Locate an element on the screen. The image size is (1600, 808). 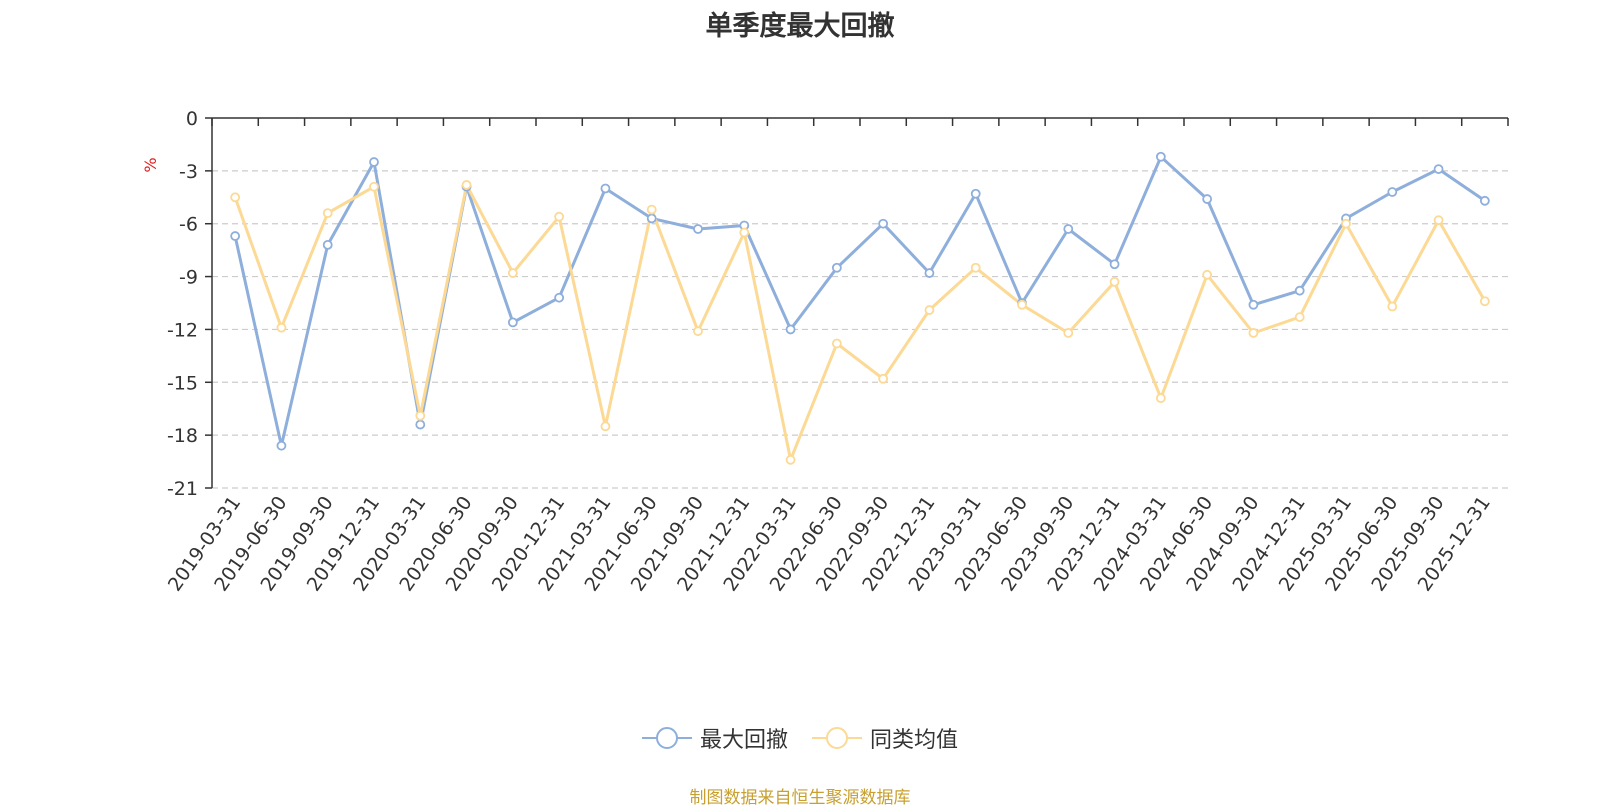
y-axis-label: % is located at coordinates (150, 164).